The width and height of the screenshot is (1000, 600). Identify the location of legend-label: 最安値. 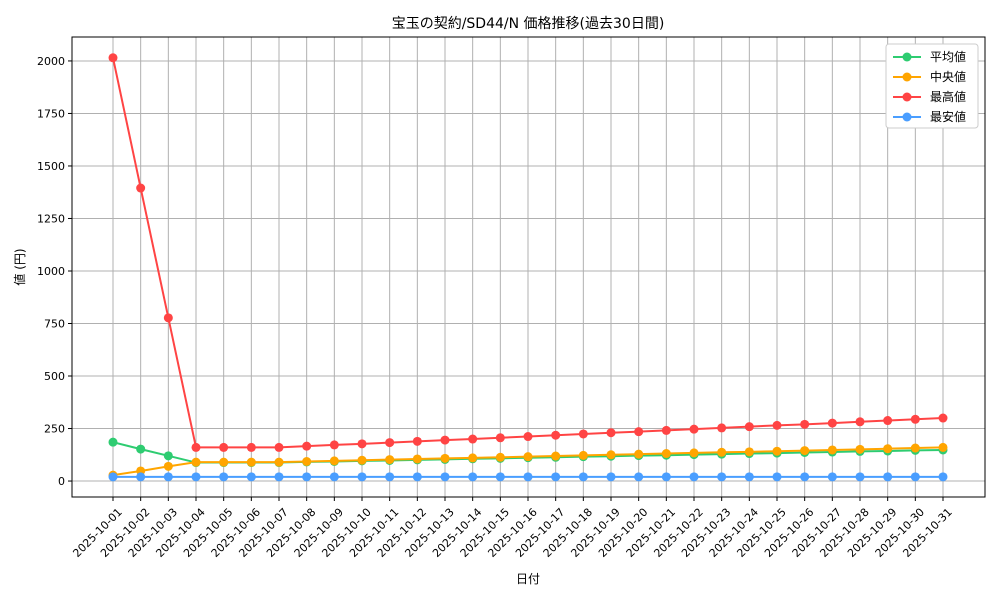
(948, 116).